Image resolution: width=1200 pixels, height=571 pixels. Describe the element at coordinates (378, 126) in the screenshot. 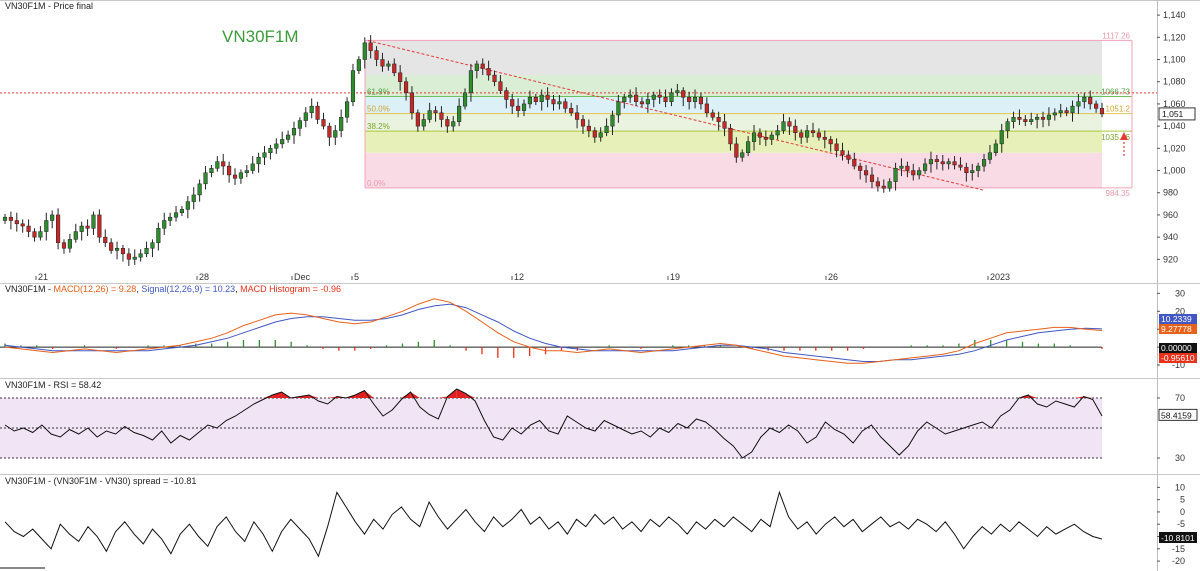

I see `fibonacci-percent-label: 38.2%` at that location.